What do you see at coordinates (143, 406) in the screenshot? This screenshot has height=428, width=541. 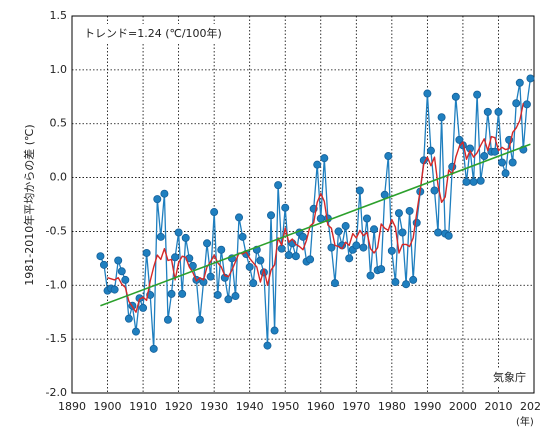 I see `x-tick-label: 1910` at bounding box center [143, 406].